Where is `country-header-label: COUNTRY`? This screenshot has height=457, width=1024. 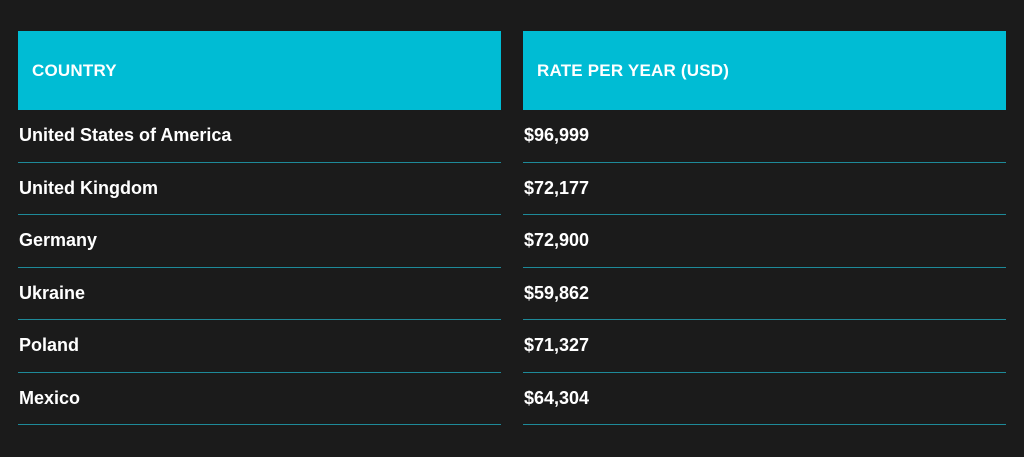 country-header-label: COUNTRY is located at coordinates (74, 70).